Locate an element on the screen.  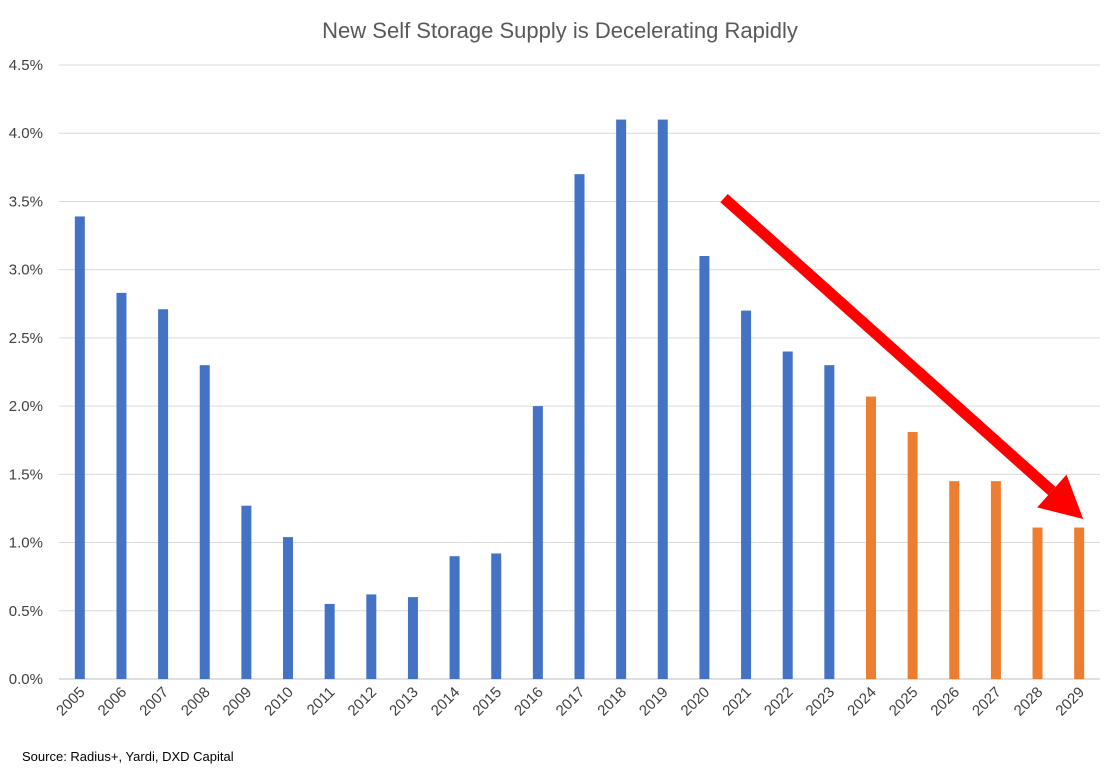
x-tick-label: 2017 is located at coordinates (571, 702).